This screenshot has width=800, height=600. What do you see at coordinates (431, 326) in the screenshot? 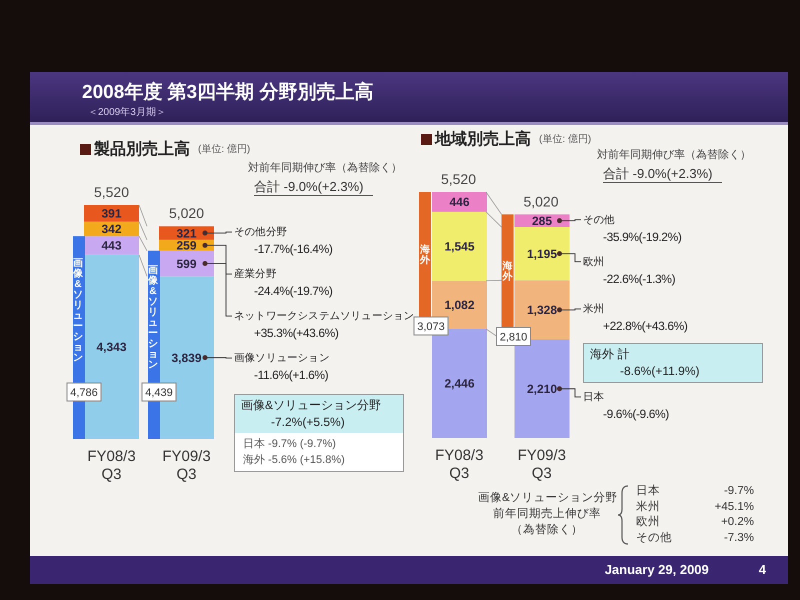
I see `annotation: 3,073` at bounding box center [431, 326].